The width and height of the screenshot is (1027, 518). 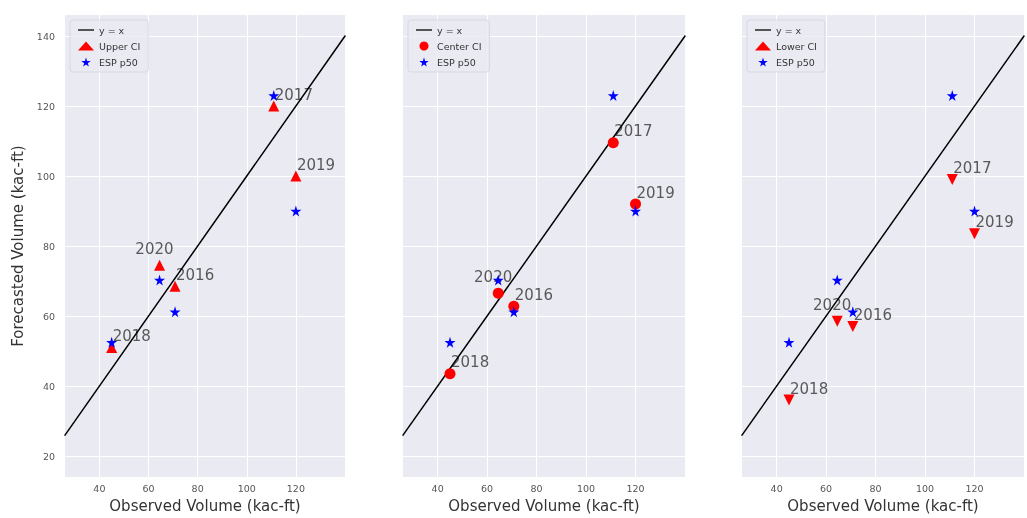 What do you see at coordinates (796, 46) in the screenshot?
I see `legend-label: Lower CI` at bounding box center [796, 46].